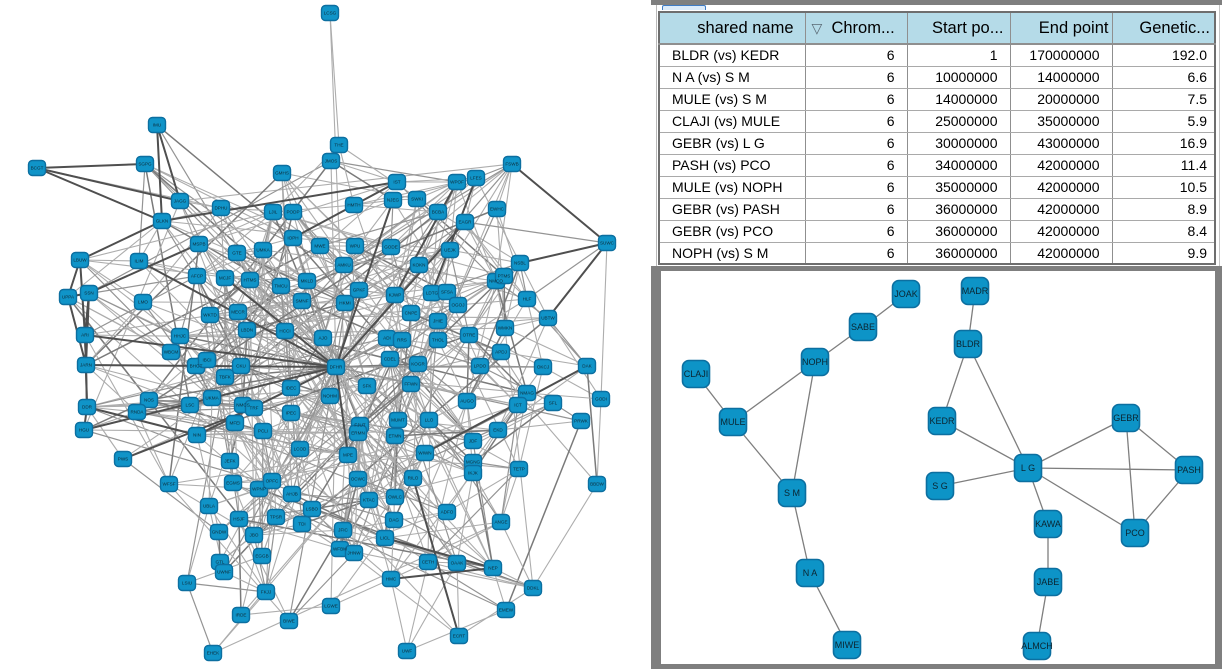 This screenshot has width=1222, height=669. Describe the element at coordinates (233, 483) in the screenshot. I see `svg-text: EGMS` at that location.